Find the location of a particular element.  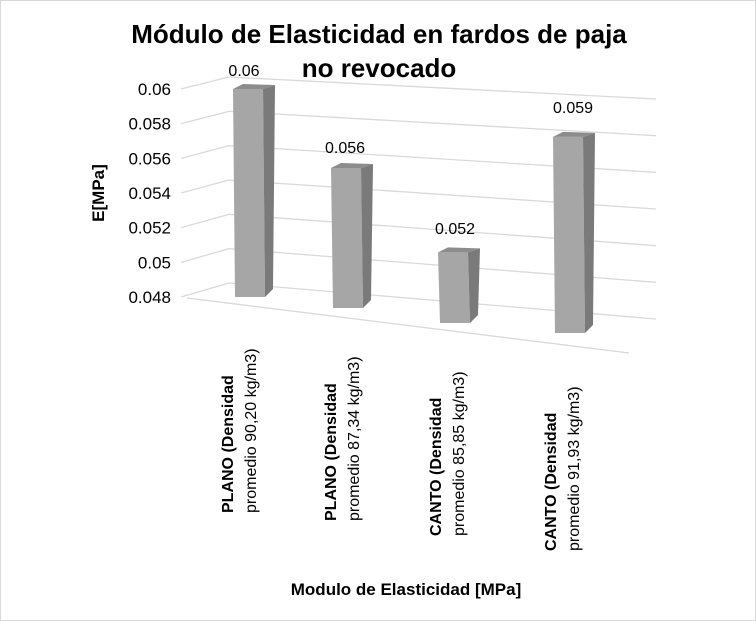

x-axis-title: Modulo de Elasticidad [MPa] is located at coordinates (406, 589).